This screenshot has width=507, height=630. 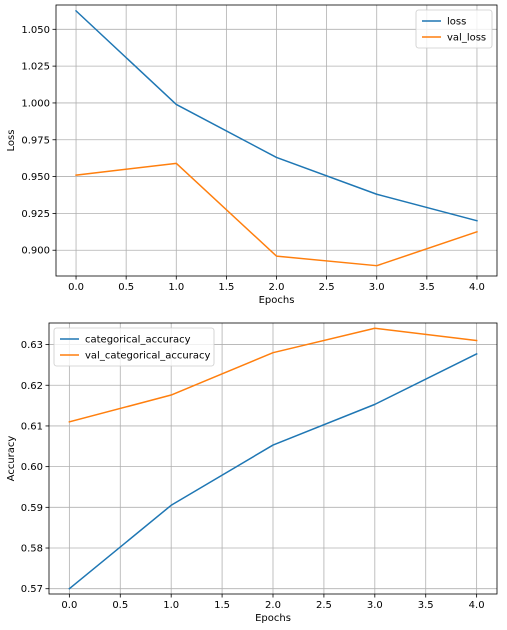 What do you see at coordinates (466, 38) in the screenshot?
I see `legend-label-val_loss: val_loss` at bounding box center [466, 38].